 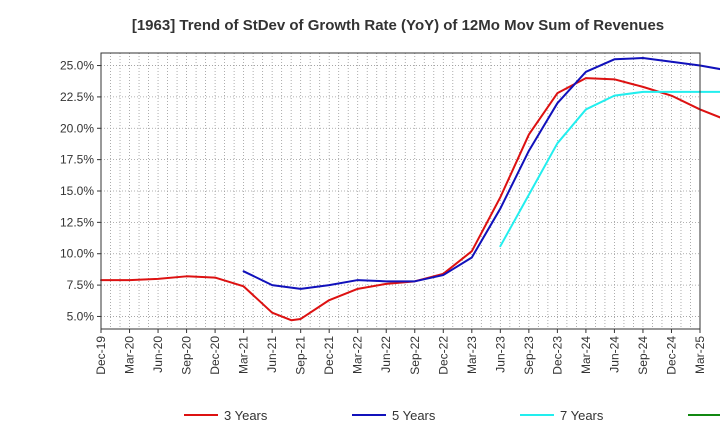 I want to click on y-tick-label: 20.0%, so click(x=77, y=128).